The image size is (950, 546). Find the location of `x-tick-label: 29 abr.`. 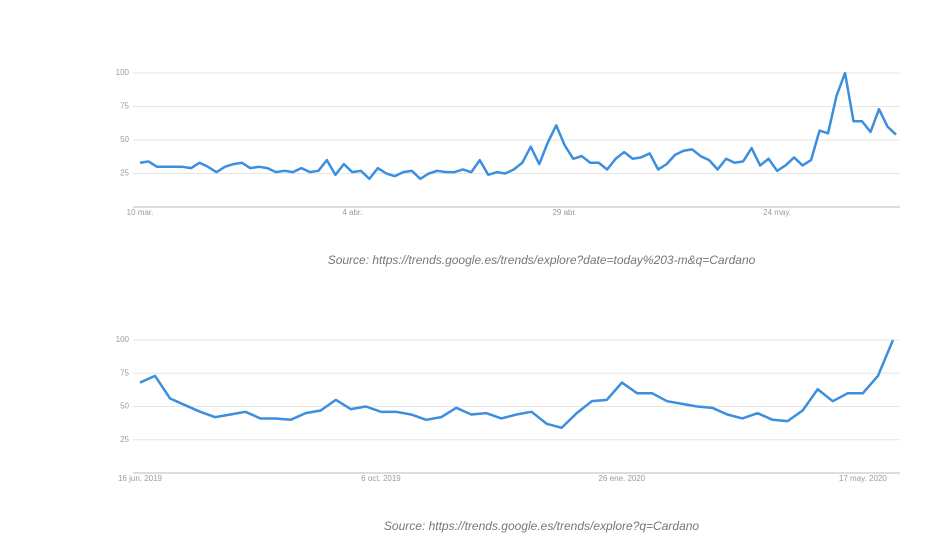

x-tick-label: 29 abr. is located at coordinates (564, 212).